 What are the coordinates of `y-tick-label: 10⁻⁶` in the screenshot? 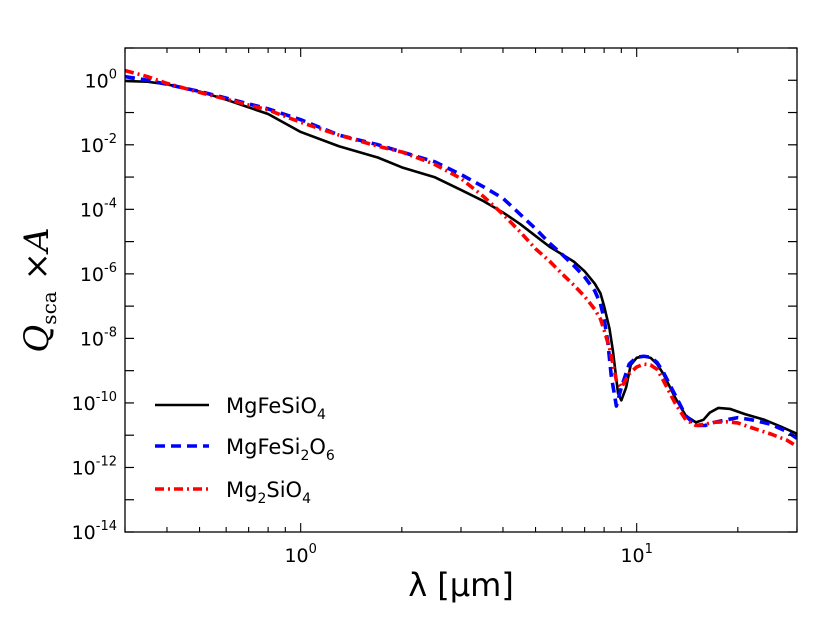 It's located at (98, 273).